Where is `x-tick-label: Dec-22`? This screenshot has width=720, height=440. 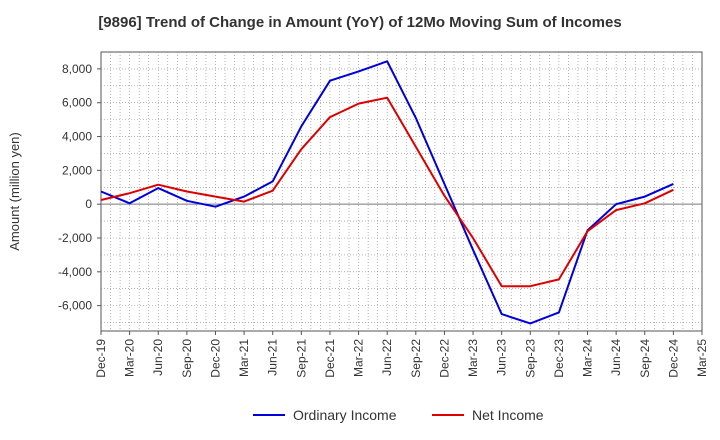
x-tick-label: Dec-22 is located at coordinates (444, 358).